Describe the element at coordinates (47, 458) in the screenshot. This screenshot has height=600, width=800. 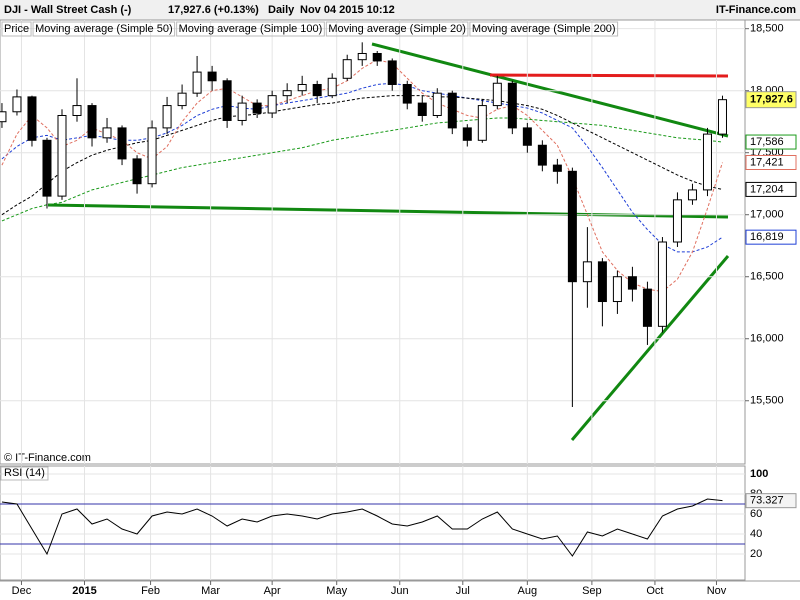
I see `watermark: © IT-Finance.com` at that location.